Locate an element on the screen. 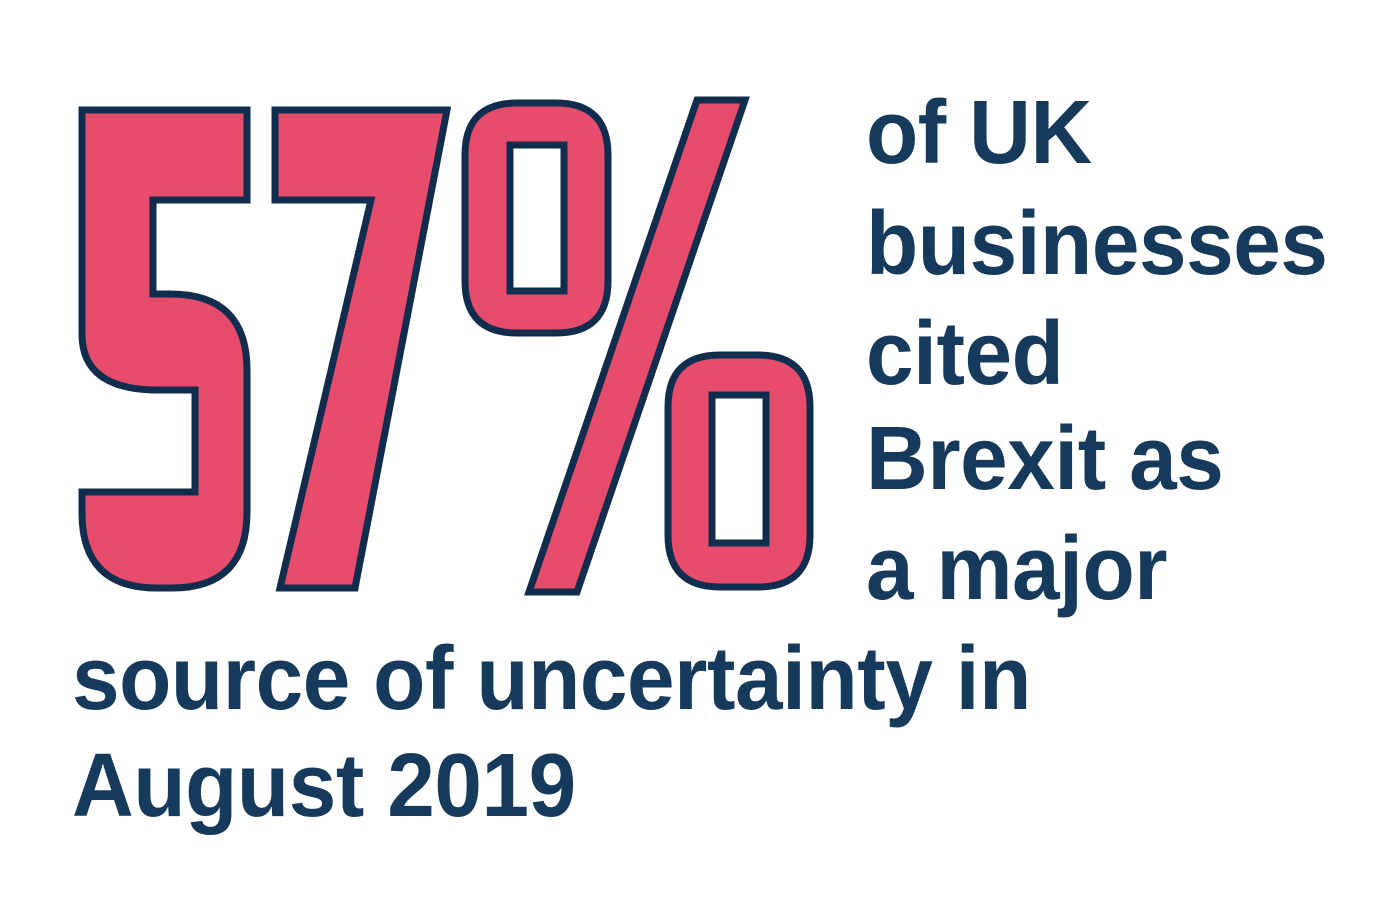 This screenshot has width=1389, height=917. stat-description-line-3: cited is located at coordinates (965, 354).